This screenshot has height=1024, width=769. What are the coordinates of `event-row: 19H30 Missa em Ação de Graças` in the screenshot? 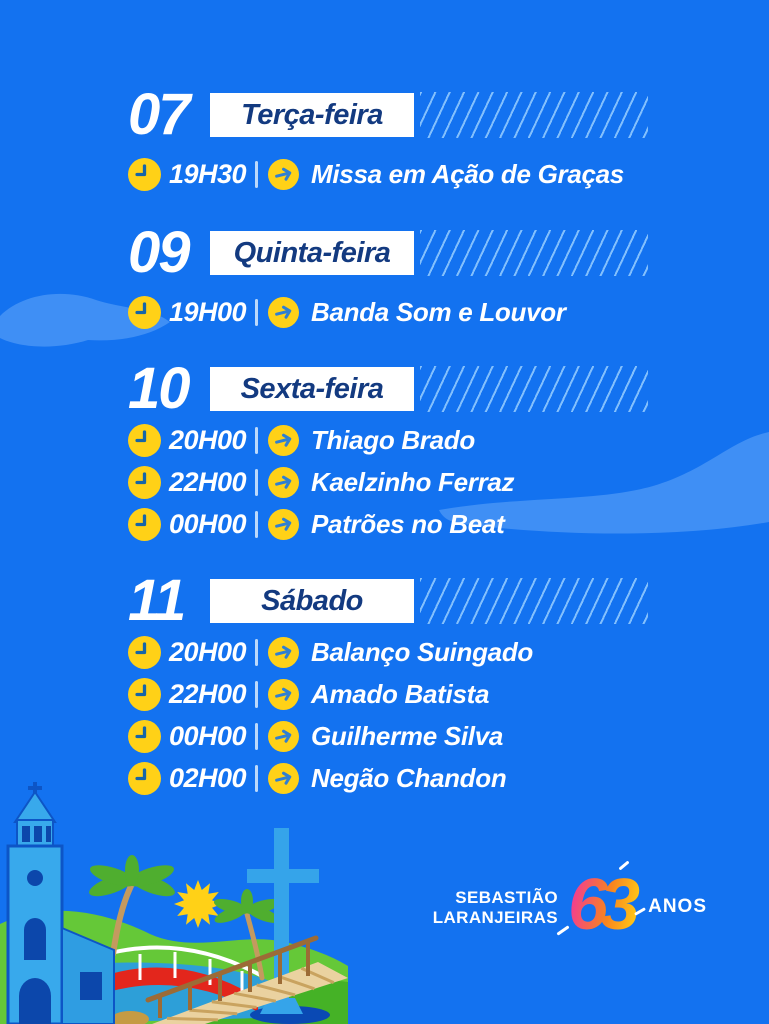 It's located at (408, 174).